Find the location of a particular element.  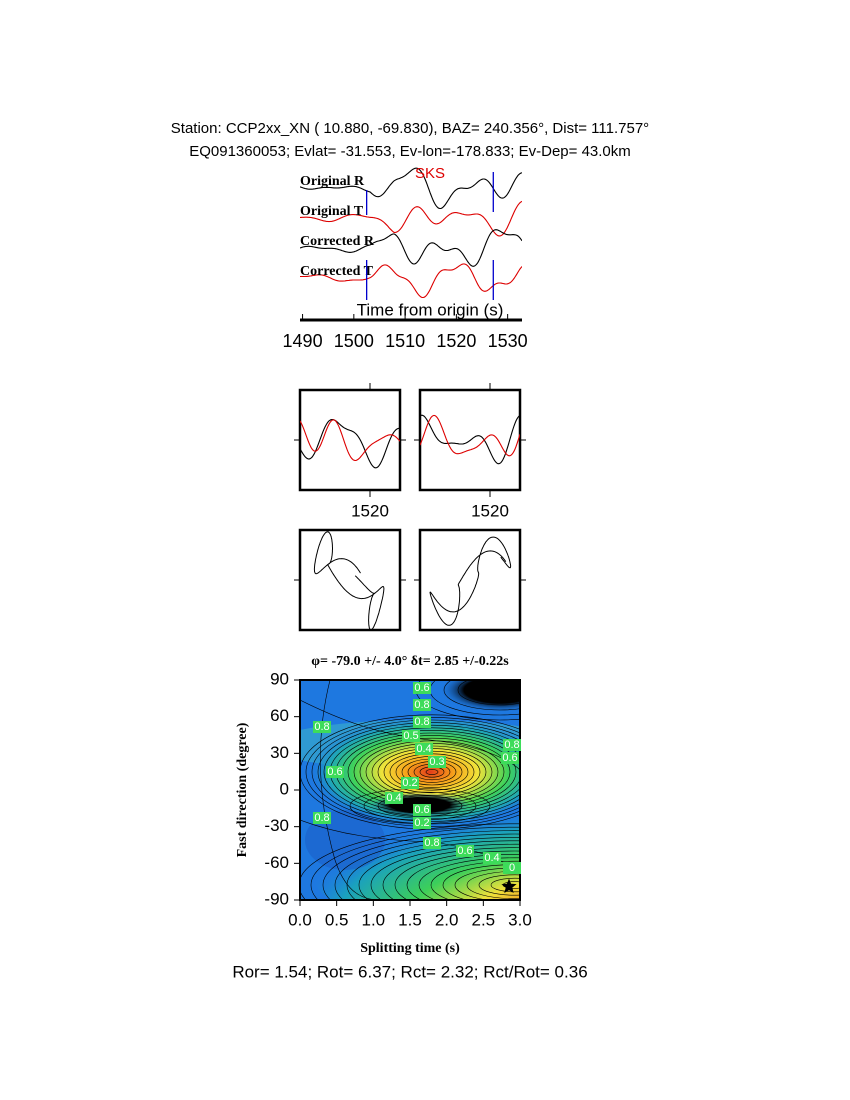

x-tick-label: 1.0 is located at coordinates (374, 919).